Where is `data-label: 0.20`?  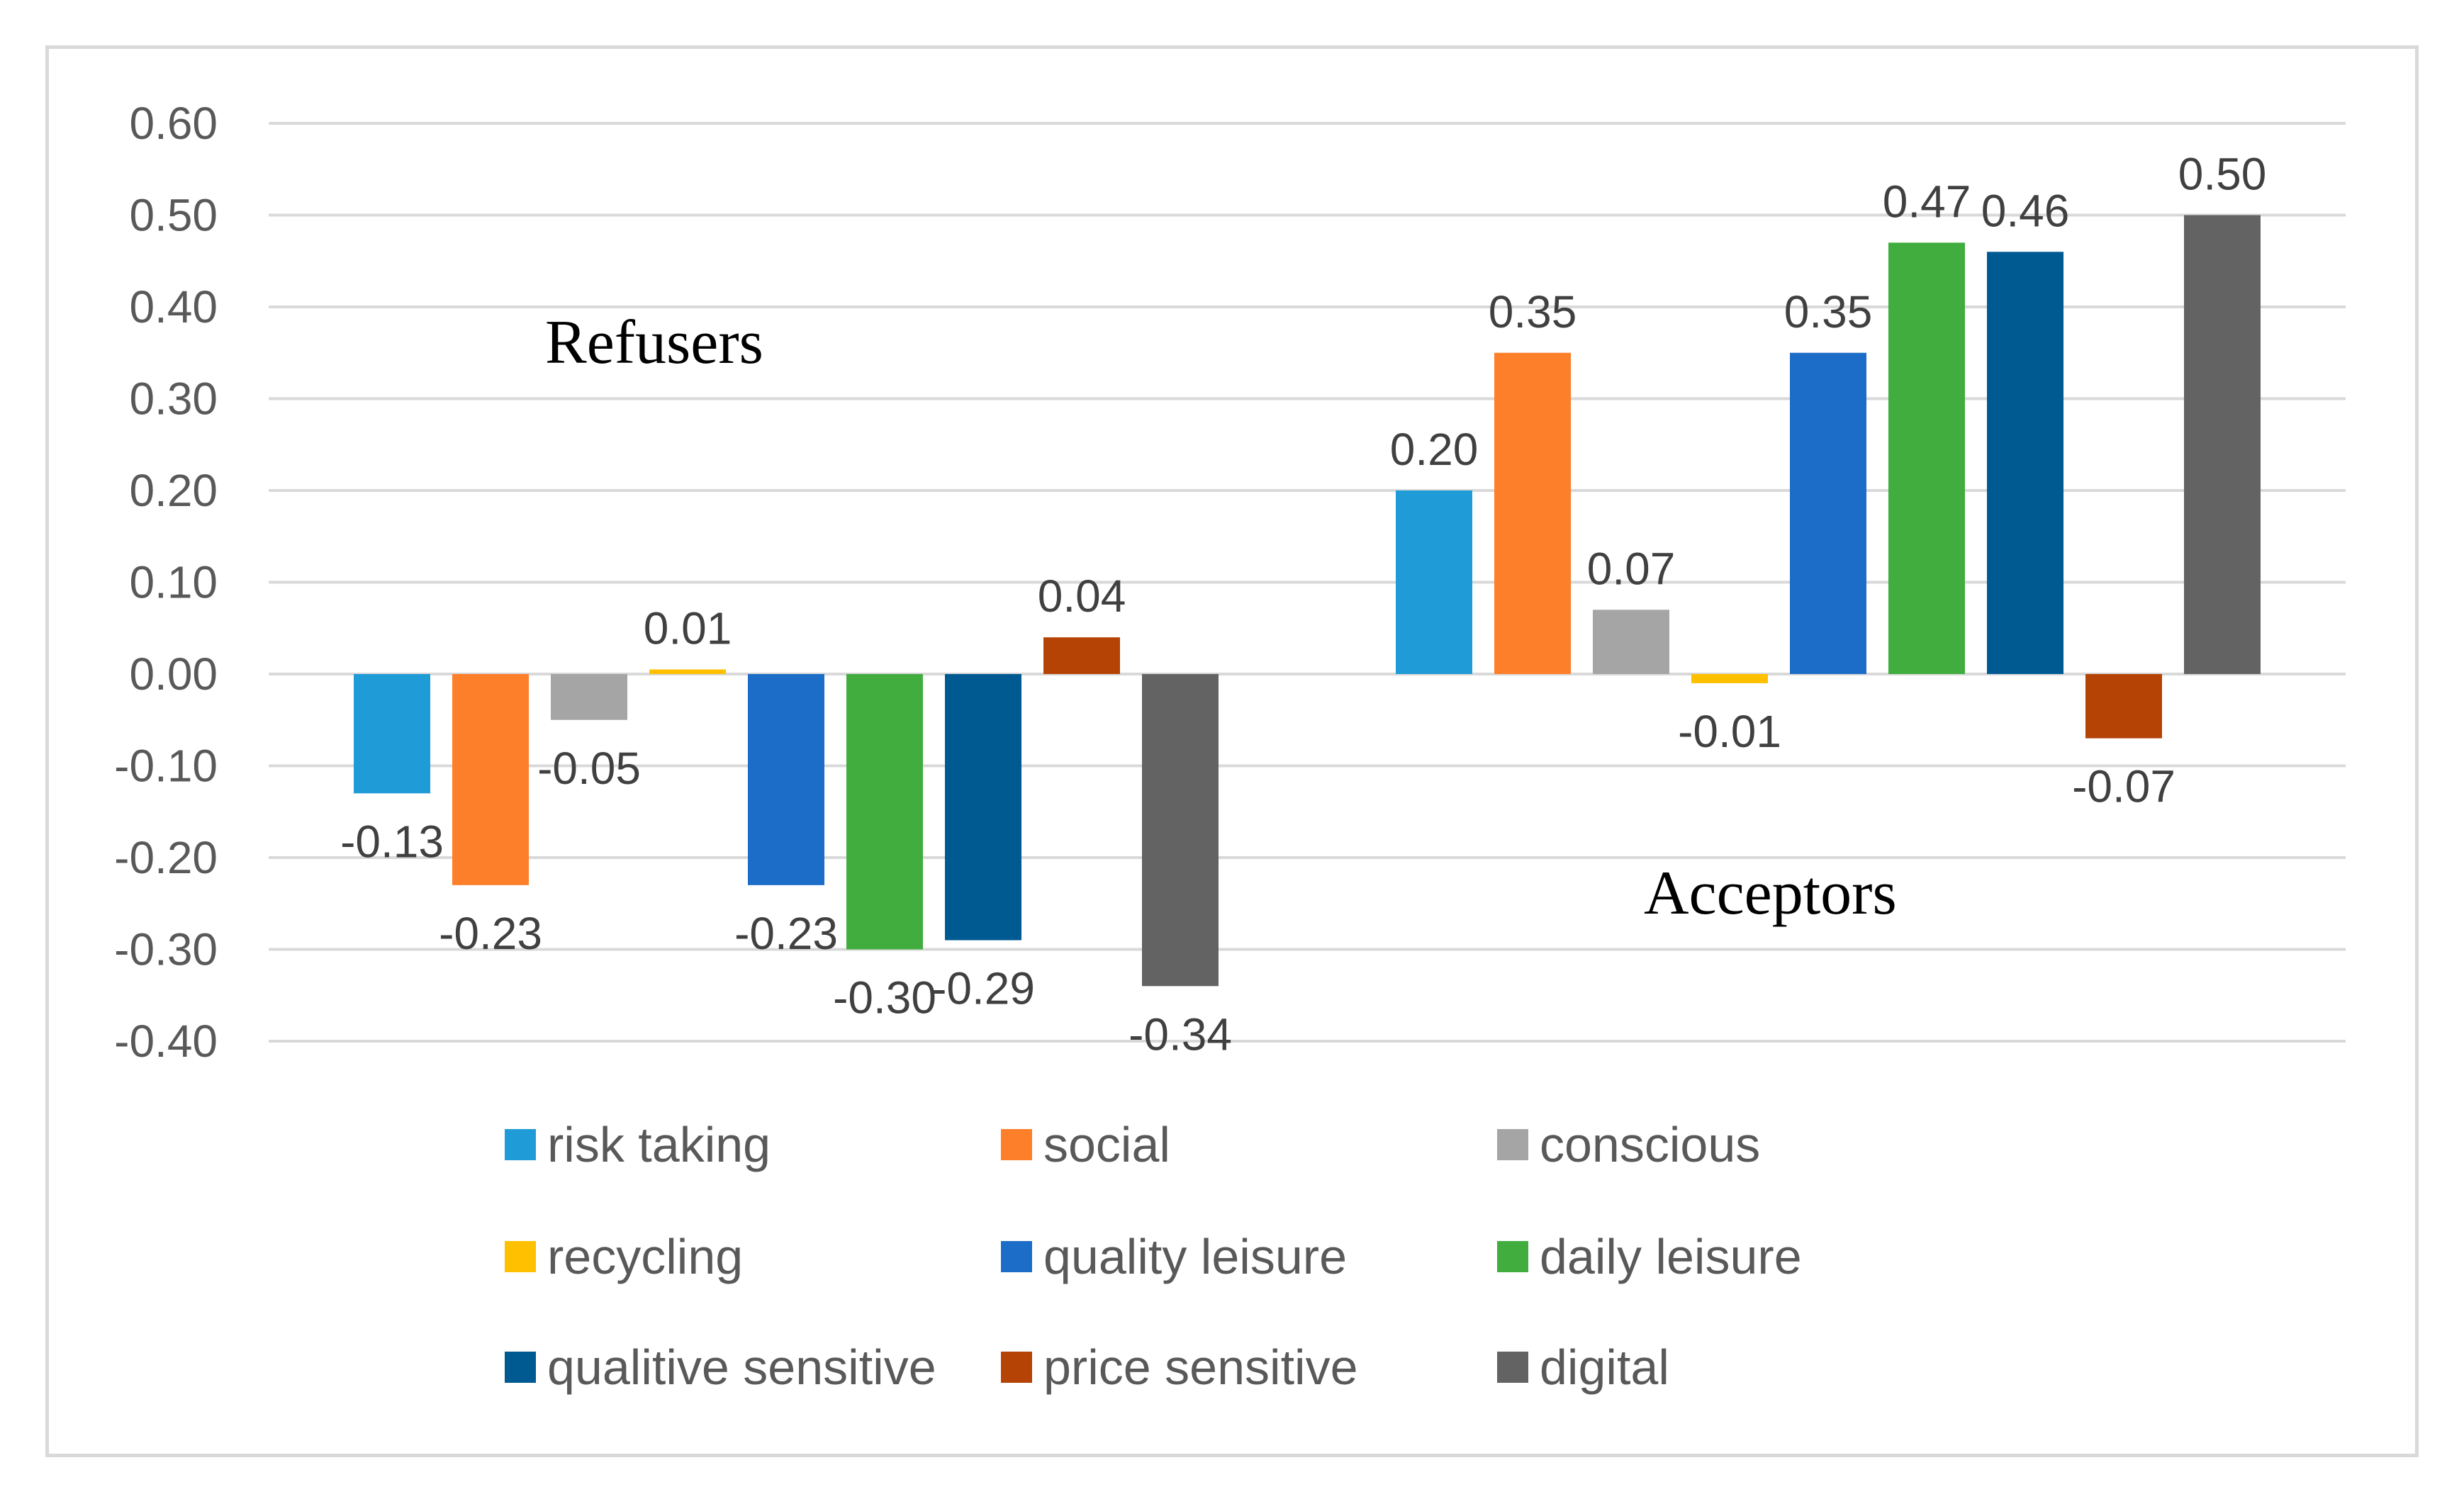
data-label: 0.20 is located at coordinates (1434, 449).